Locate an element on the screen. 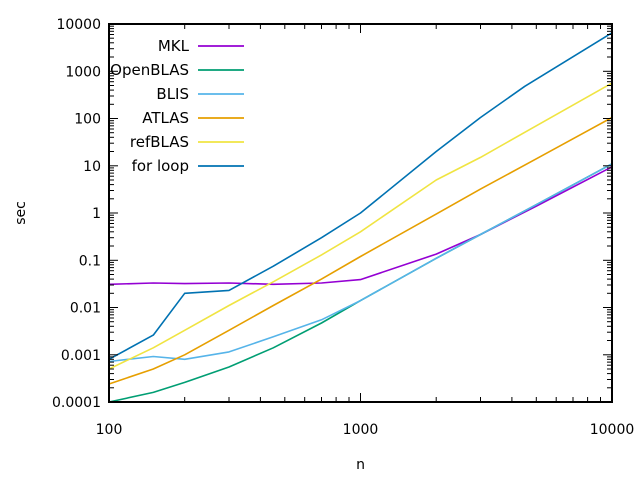 This screenshot has width=640, height=480. y-tick-label: 10 is located at coordinates (92, 167).